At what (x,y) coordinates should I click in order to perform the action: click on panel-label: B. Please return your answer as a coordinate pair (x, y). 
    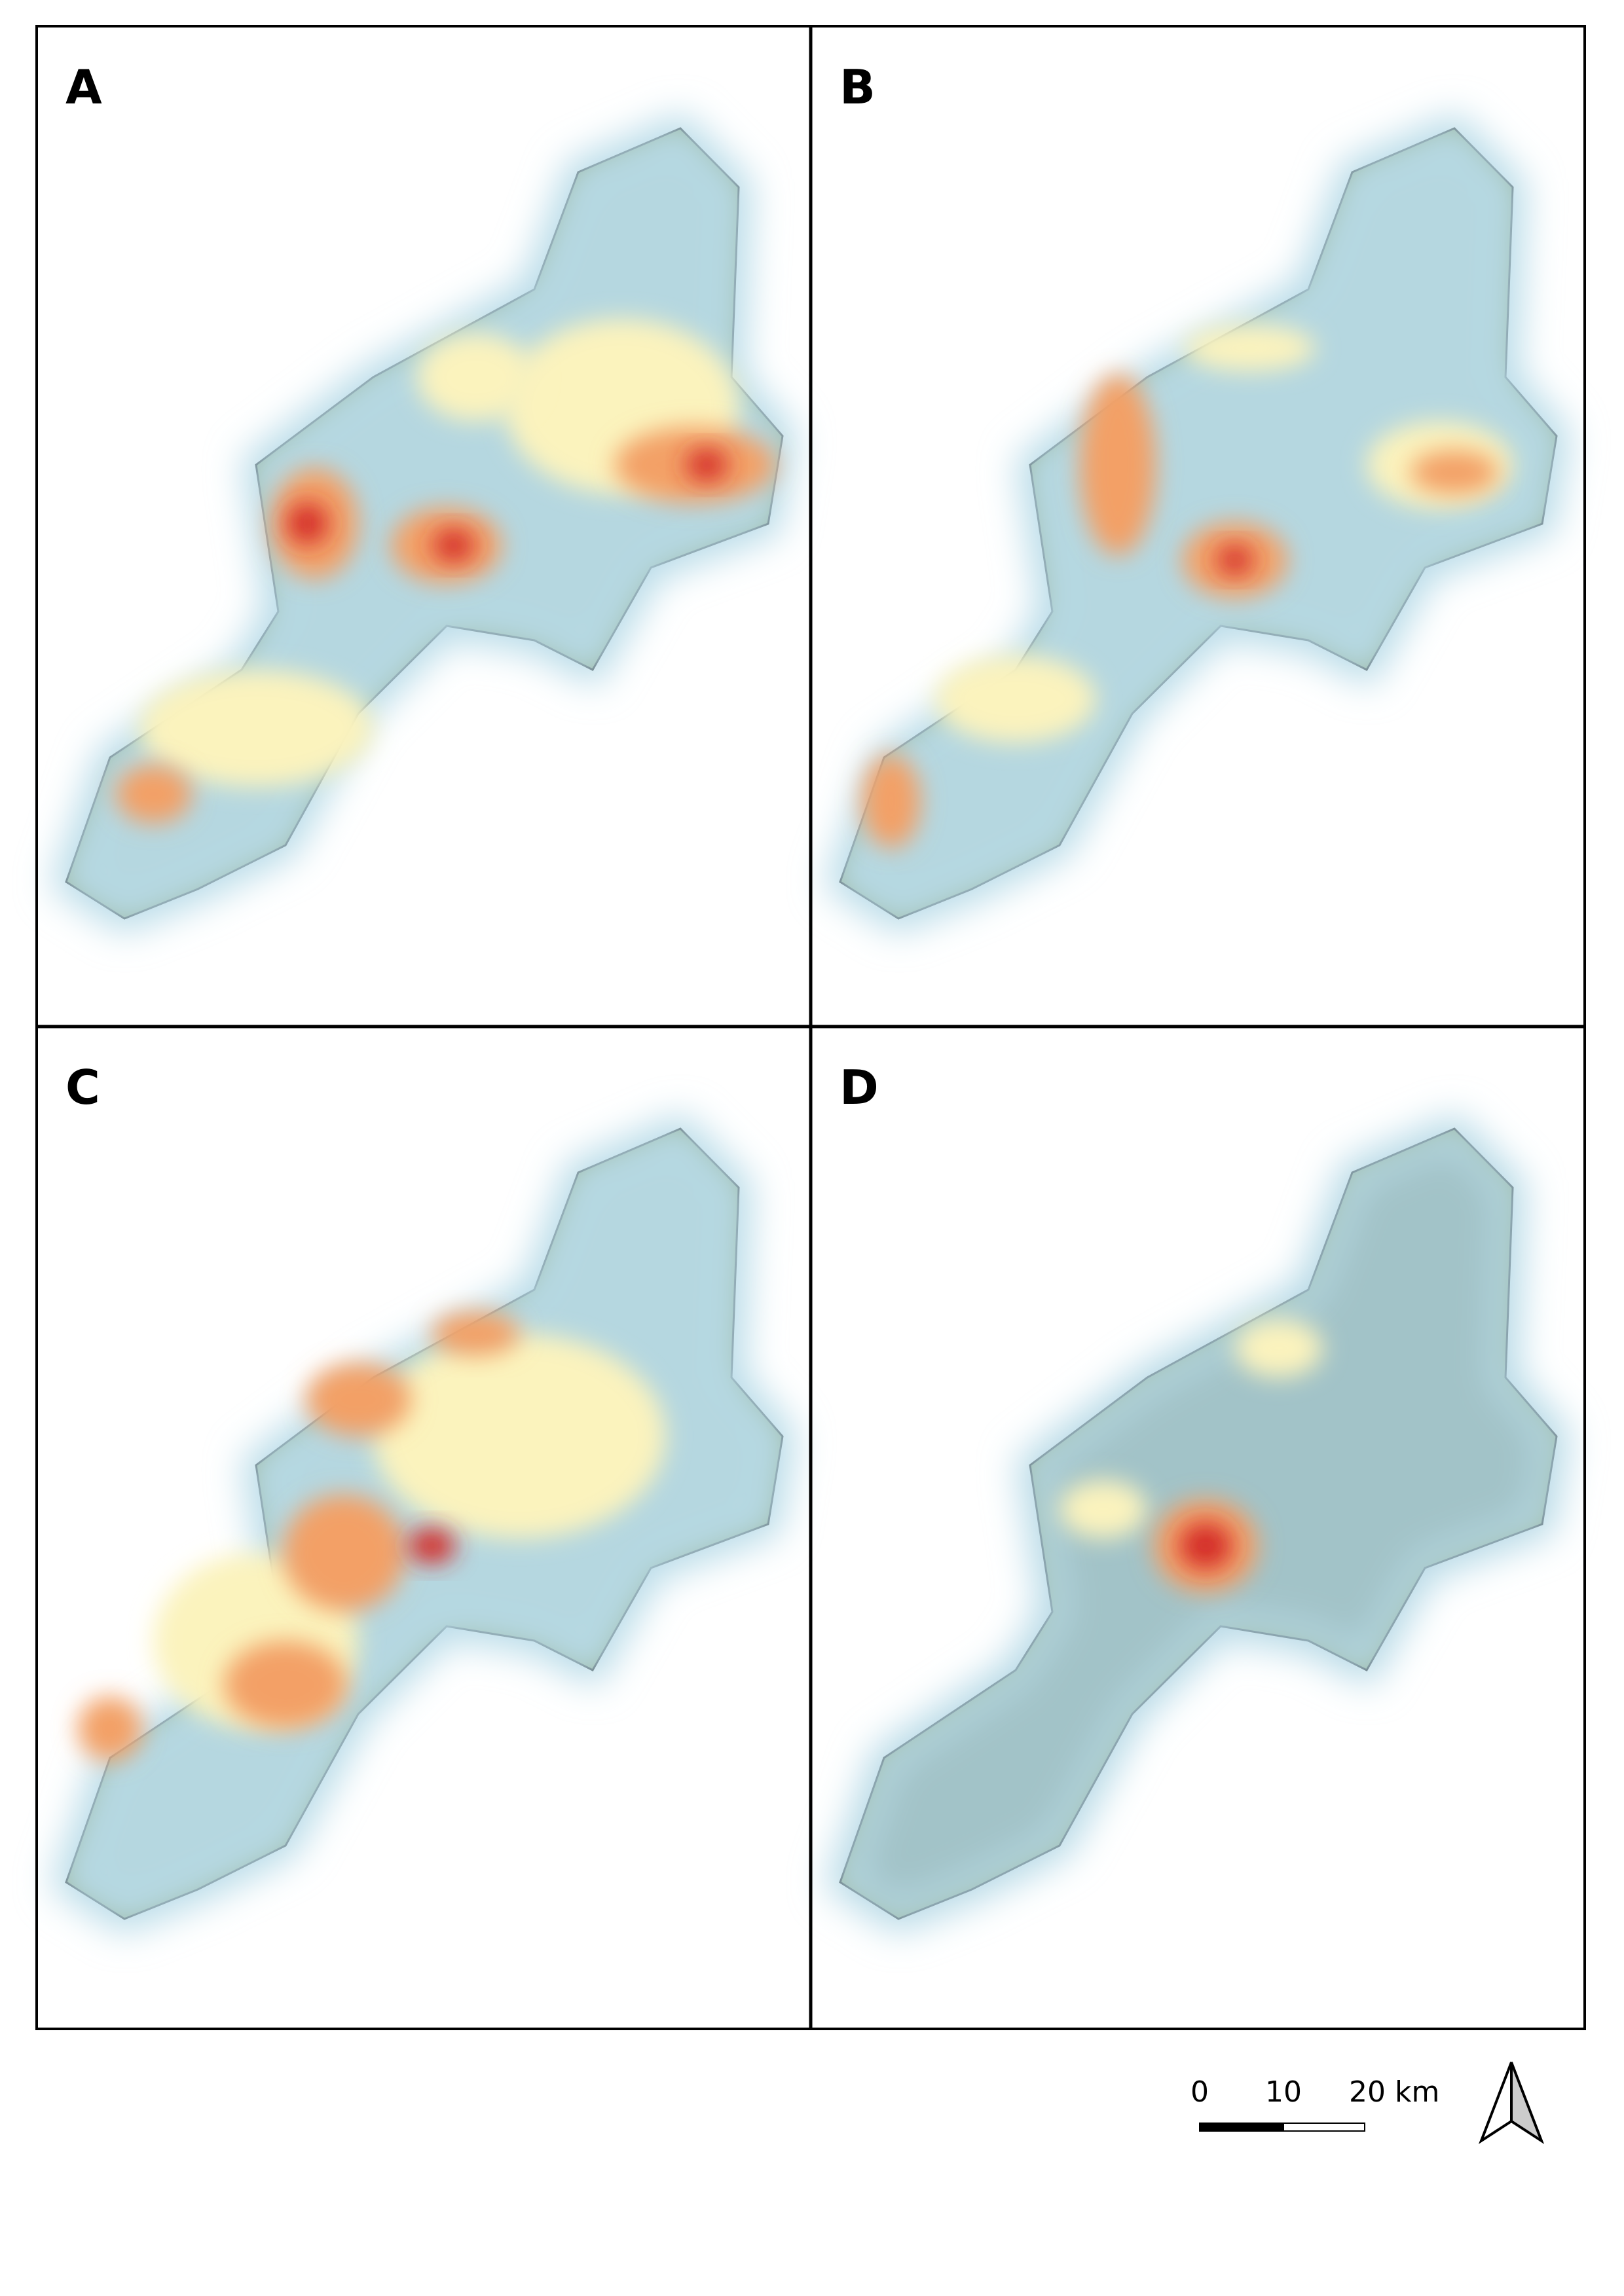
    Looking at the image, I should click on (858, 87).